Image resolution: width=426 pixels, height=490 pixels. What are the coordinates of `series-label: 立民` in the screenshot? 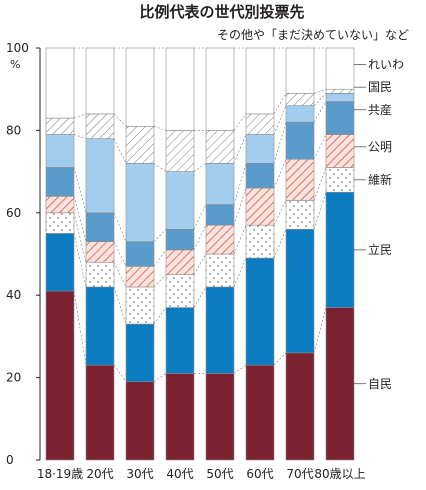 It's located at (380, 249).